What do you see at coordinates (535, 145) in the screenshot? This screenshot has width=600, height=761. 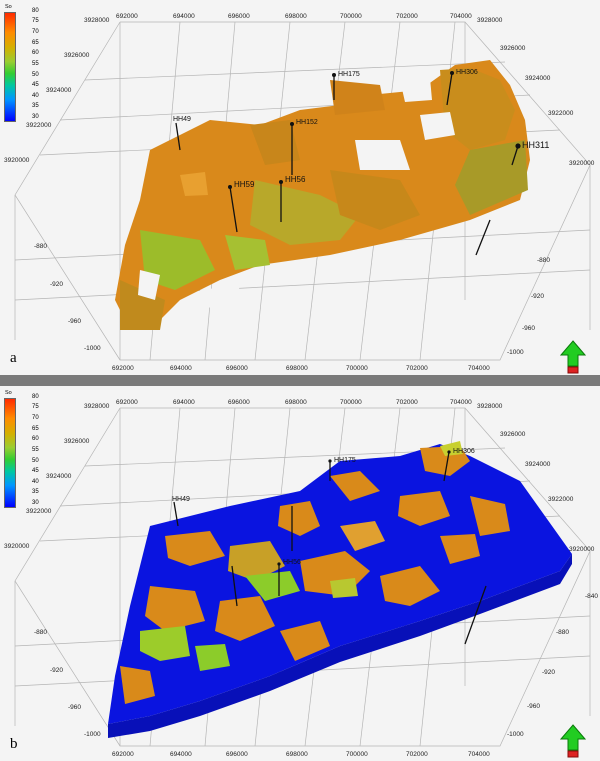 I see `well-label-hh311: HH311` at bounding box center [535, 145].